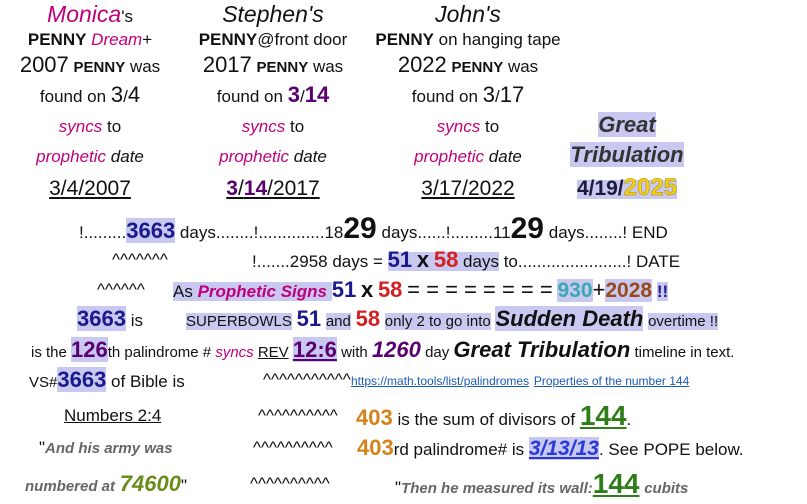  I want to click on text-group: Tribulation, so click(627, 155).